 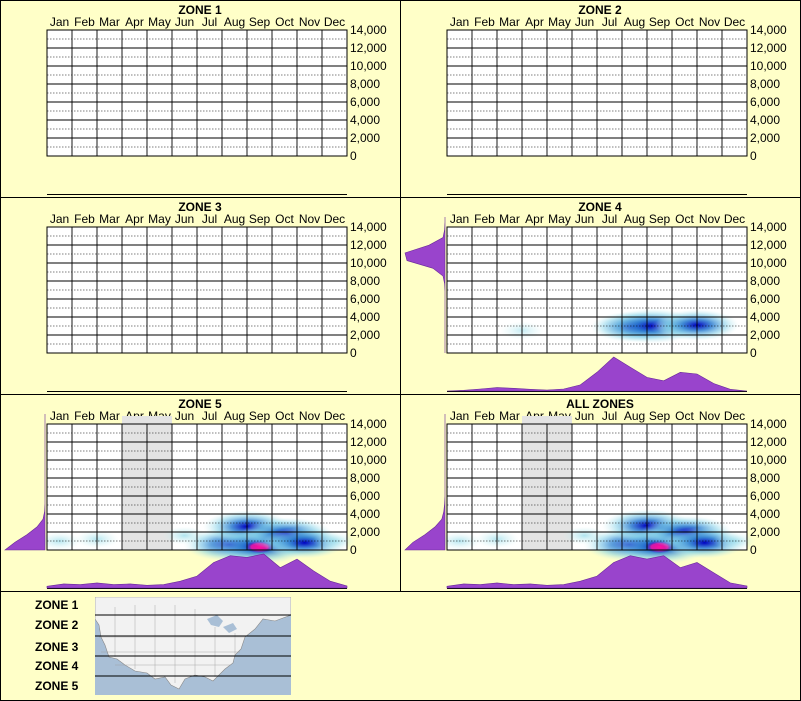 I want to click on legend-zone-3: ZONE 3, so click(x=57, y=647).